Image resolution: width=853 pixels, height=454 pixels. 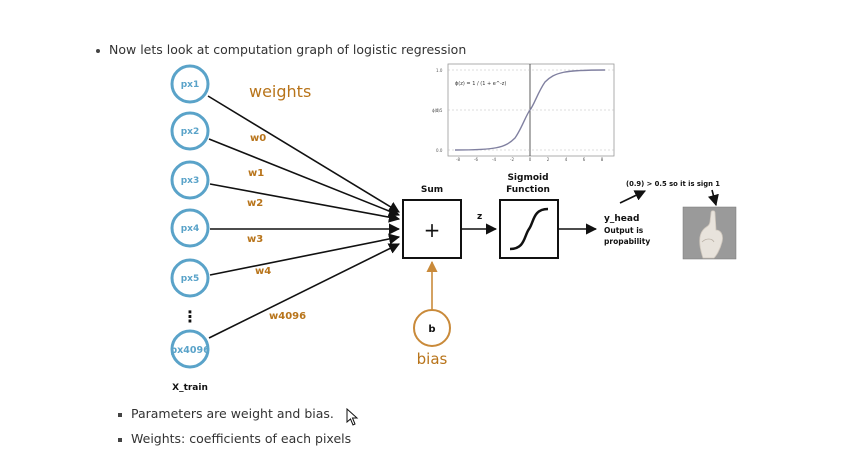 I want to click on x-train-label: X_train, so click(x=190, y=388).